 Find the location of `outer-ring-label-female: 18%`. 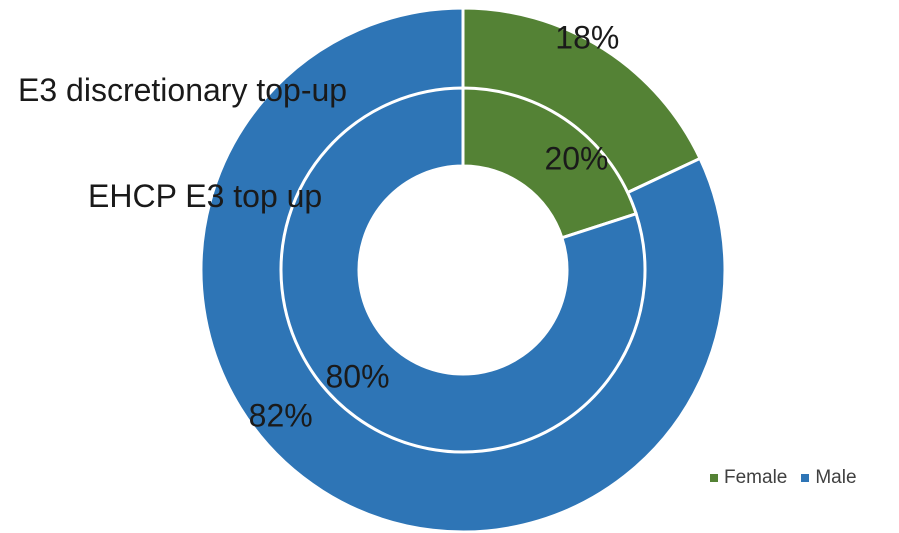

outer-ring-label-female: 18% is located at coordinates (587, 38).